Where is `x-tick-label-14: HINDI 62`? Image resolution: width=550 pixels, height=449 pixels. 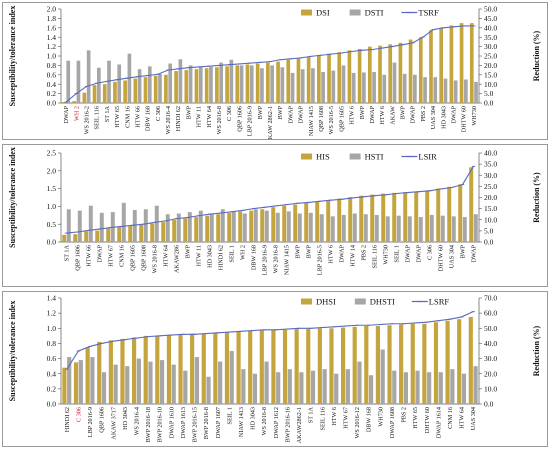
x-tick-label-14: HINDI 62 is located at coordinates (221, 257).